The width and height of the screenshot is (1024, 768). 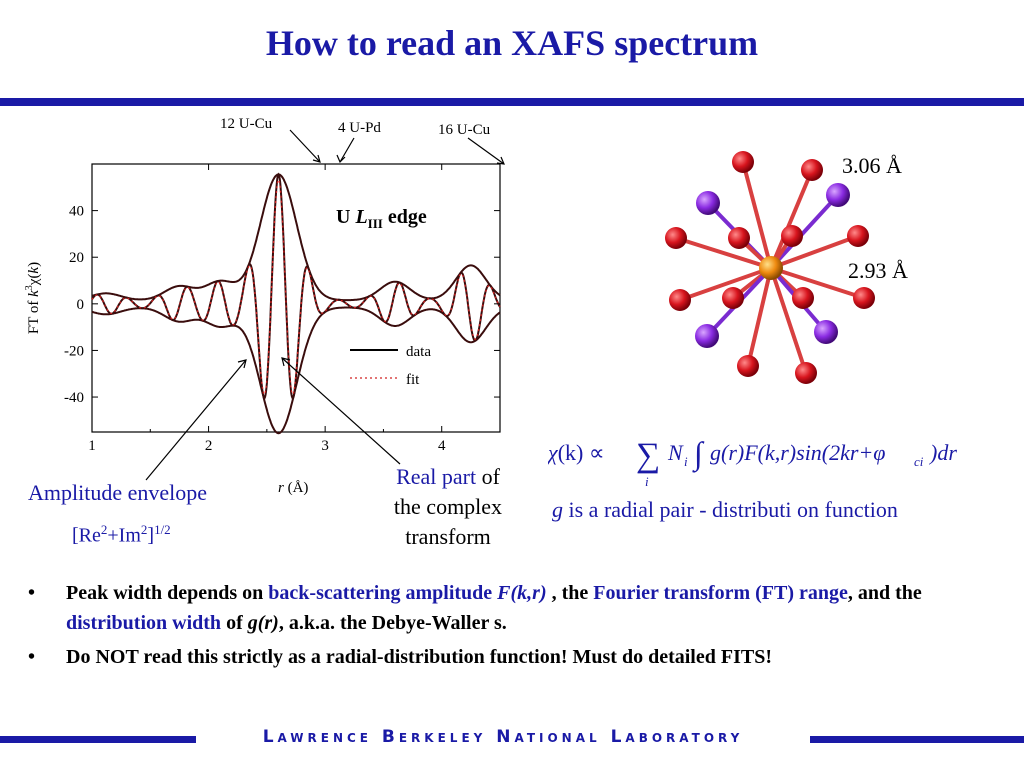 I want to click on svg-text: )dr, so click(x=942, y=452).